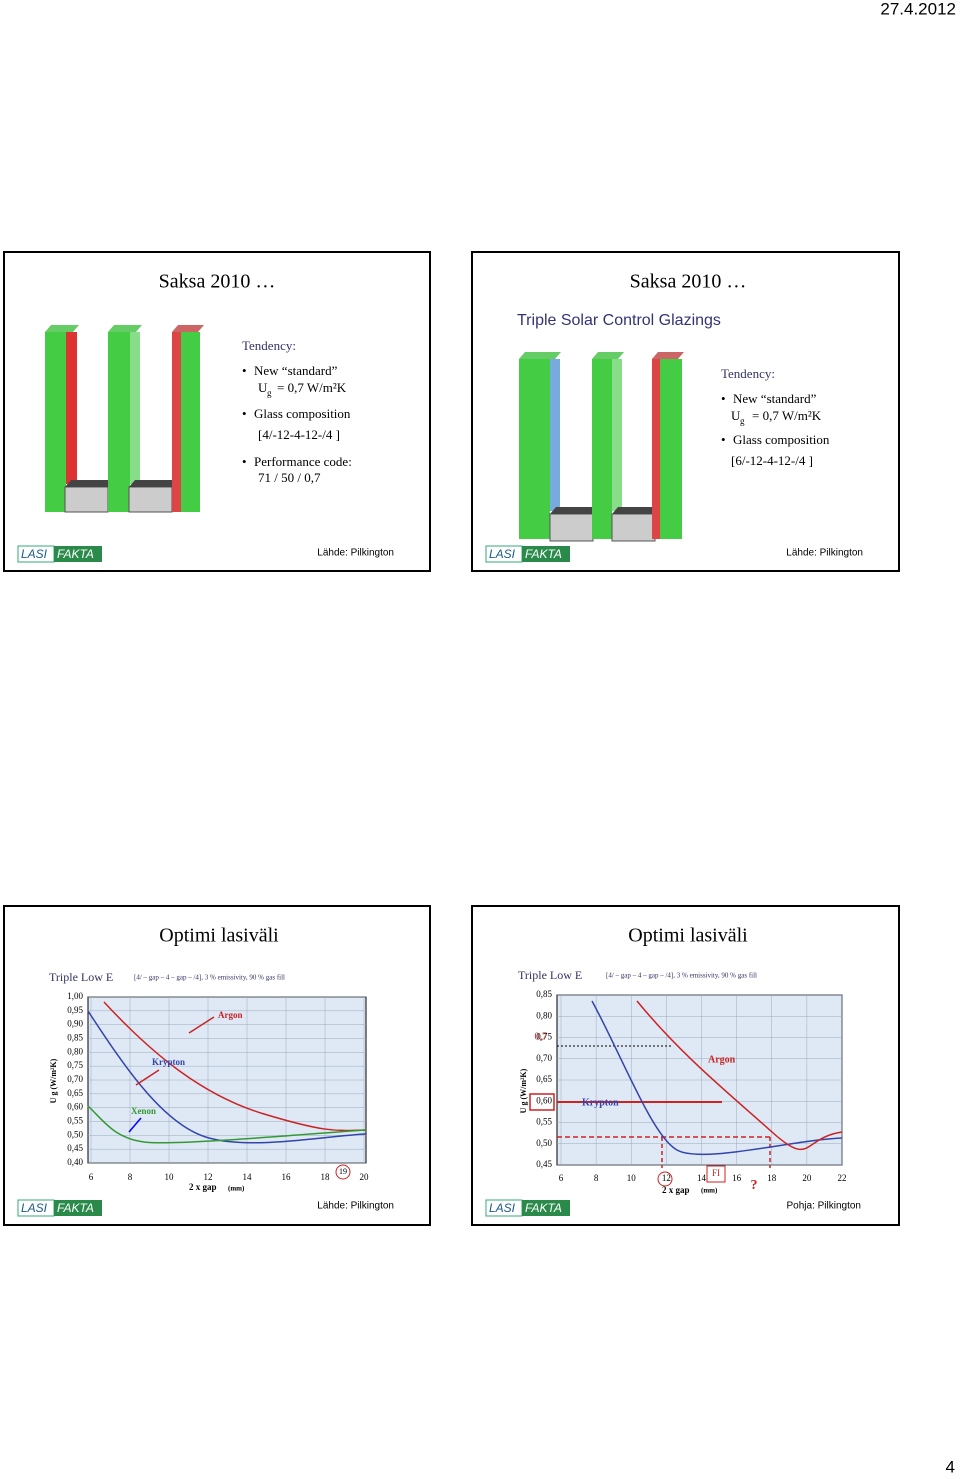 Image resolution: width=960 pixels, height=1479 pixels. I want to click on composition: [4/-12-4-12-/4 ], so click(299, 434).